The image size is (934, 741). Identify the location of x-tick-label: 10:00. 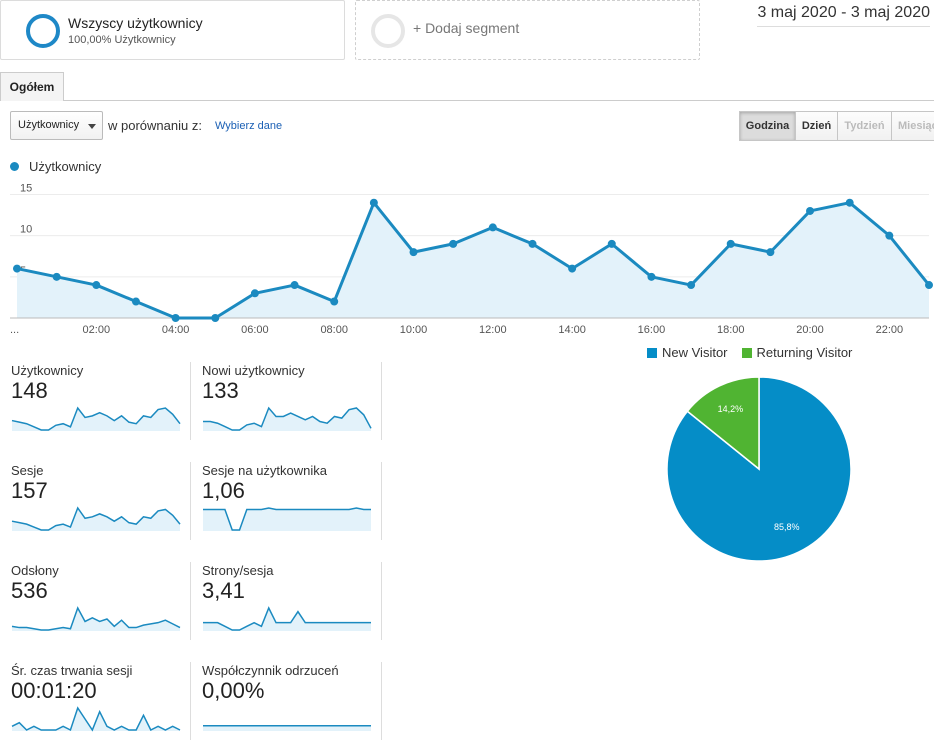
(414, 330).